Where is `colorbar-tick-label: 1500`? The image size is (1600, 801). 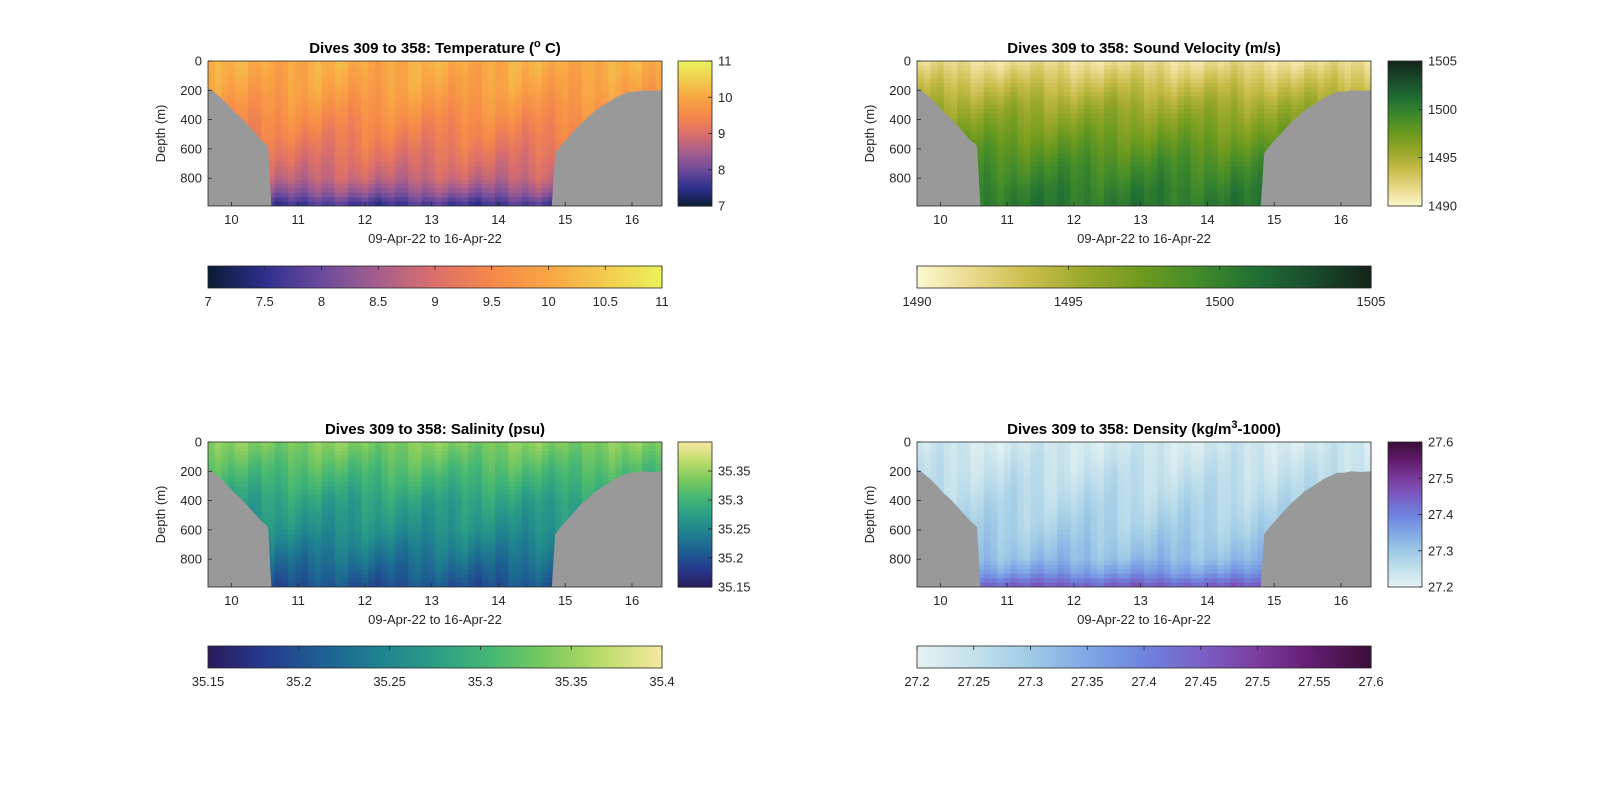
colorbar-tick-label: 1500 is located at coordinates (1219, 301).